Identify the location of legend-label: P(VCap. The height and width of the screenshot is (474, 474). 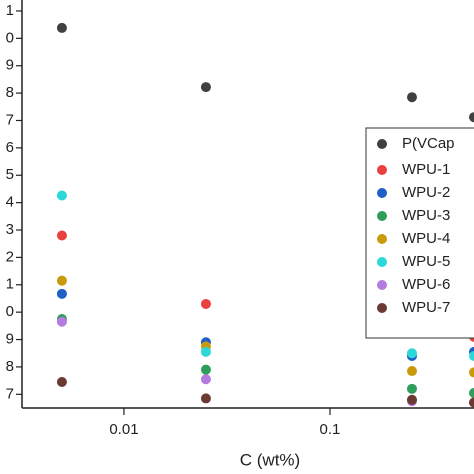
(428, 143).